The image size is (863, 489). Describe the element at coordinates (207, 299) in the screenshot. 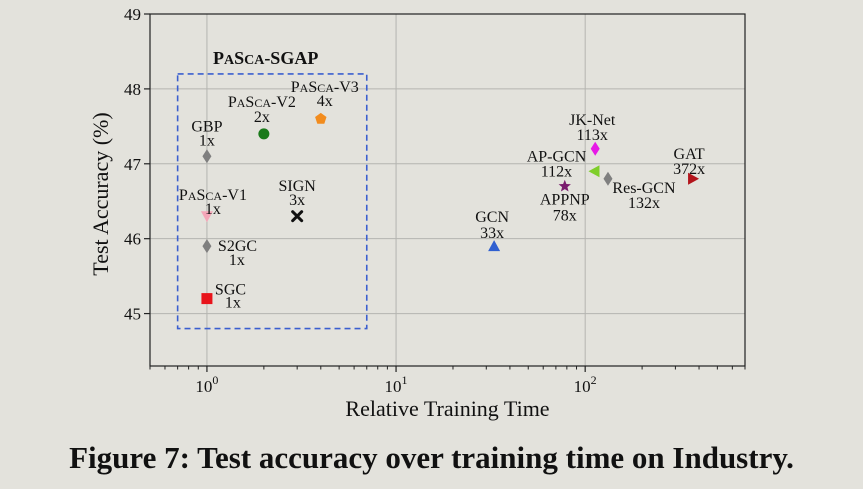

I see `marker-sgc` at that location.